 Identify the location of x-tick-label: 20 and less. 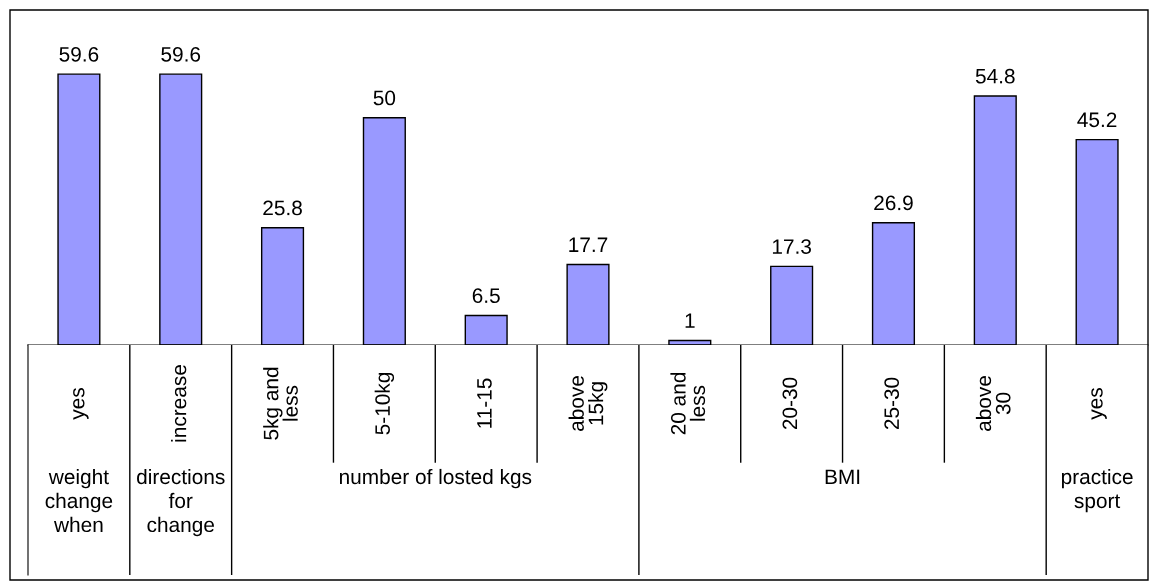
(688, 403).